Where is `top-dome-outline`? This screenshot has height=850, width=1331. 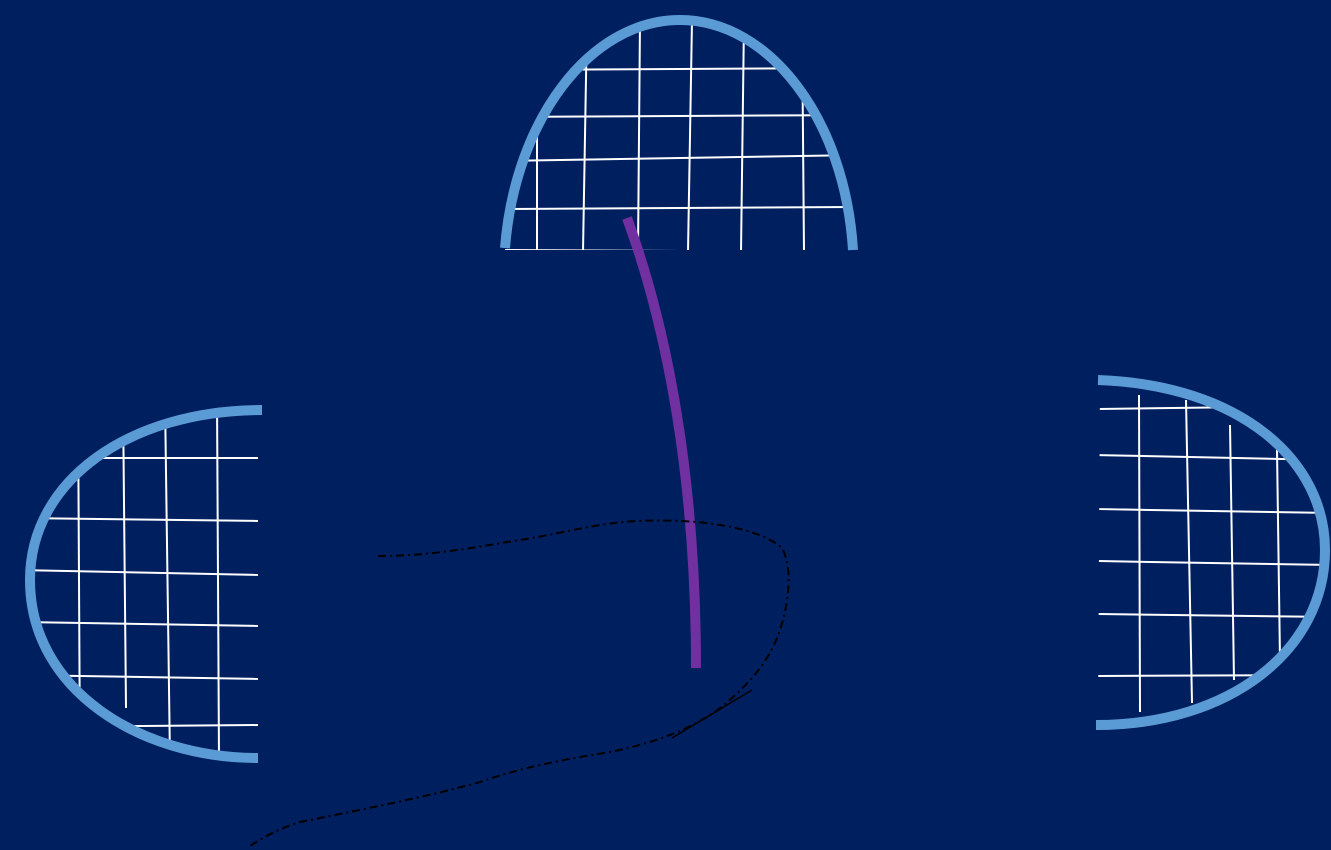
top-dome-outline is located at coordinates (679, 132).